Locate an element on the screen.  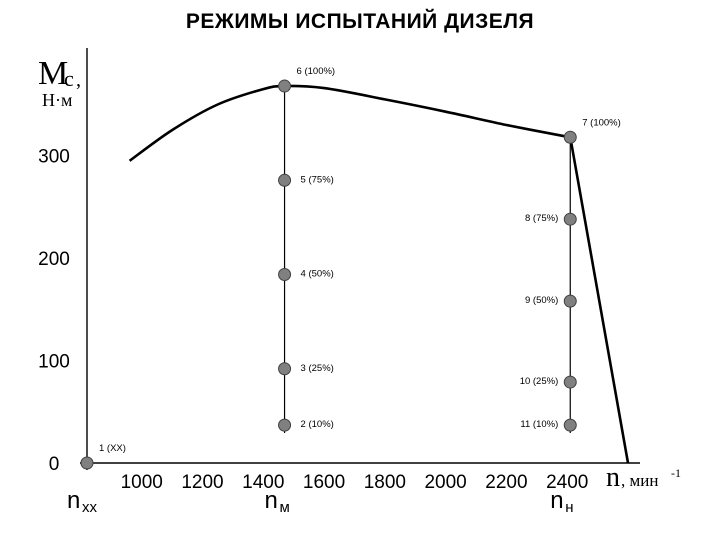
y-axis-unit: Н·м is located at coordinates (57, 100).